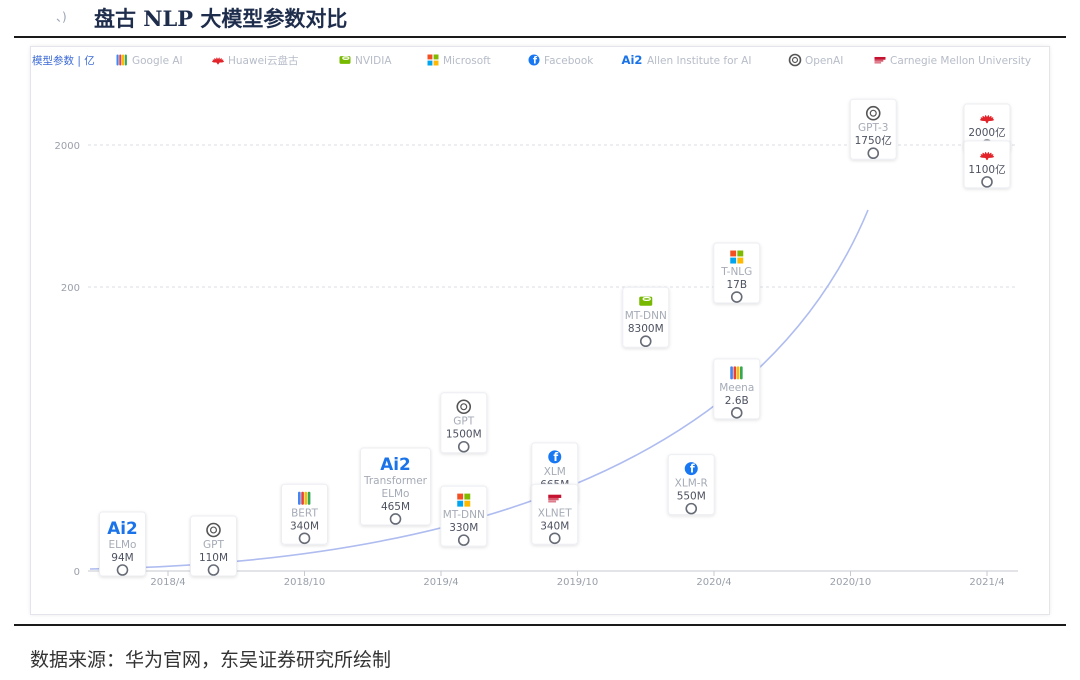  I want to click on legend-item: Ai2 Allen Institute for AI, so click(687, 60).